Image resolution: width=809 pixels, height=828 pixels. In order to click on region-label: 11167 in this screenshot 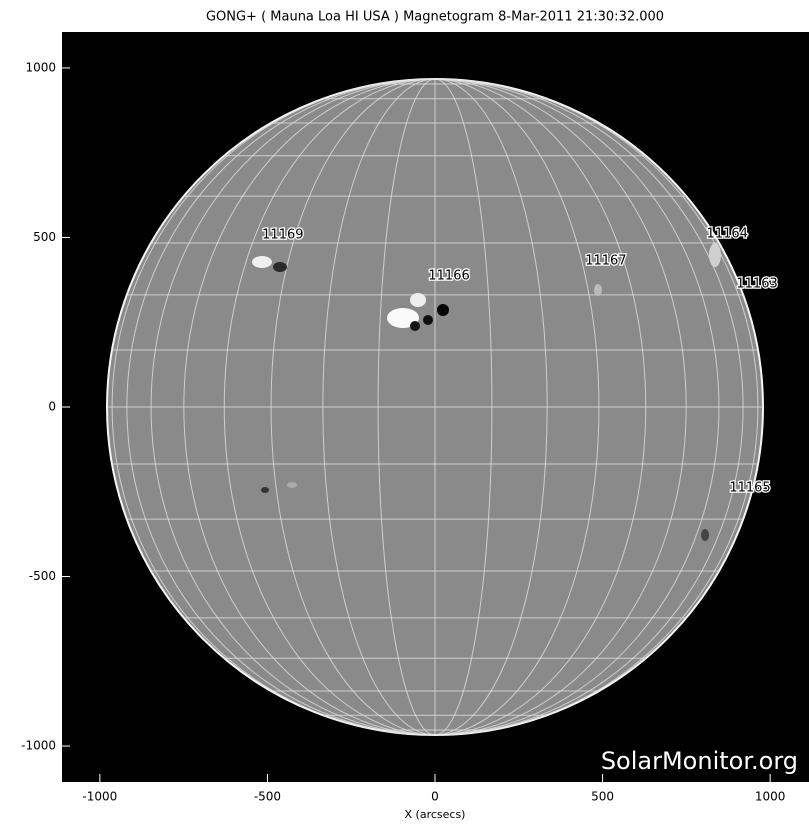, I will do `click(605, 260)`.